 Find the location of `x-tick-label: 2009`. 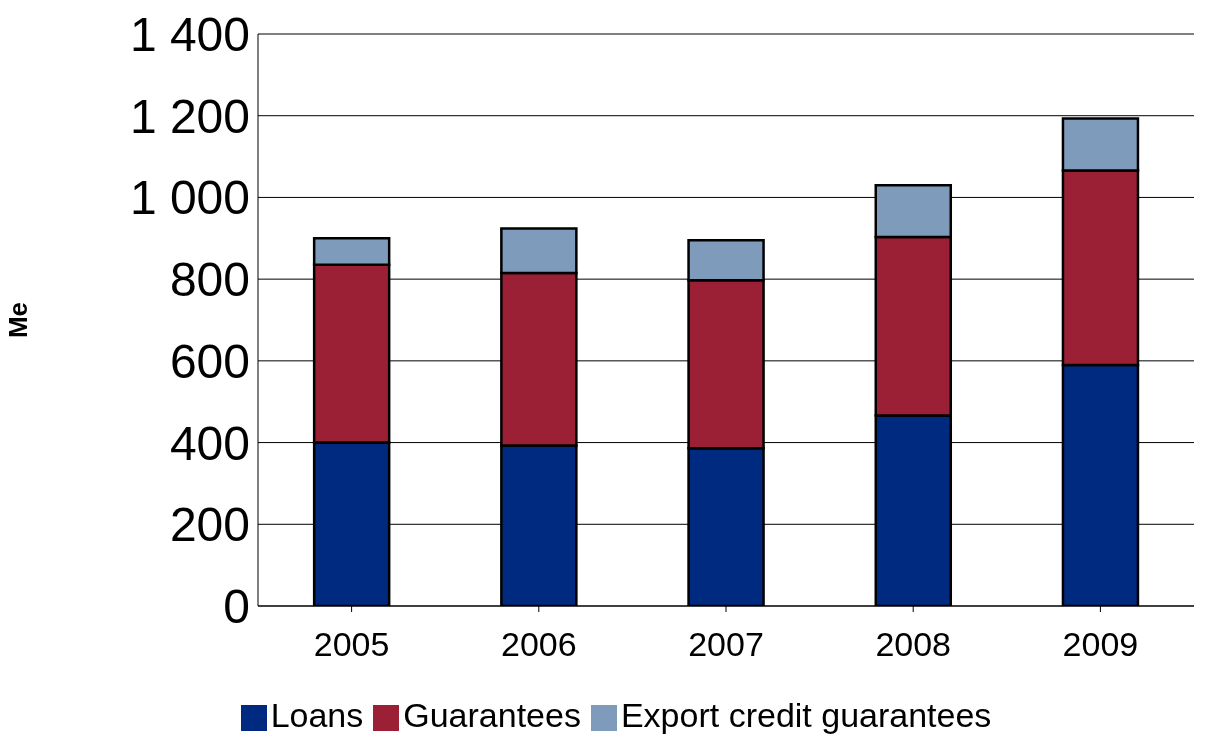

x-tick-label: 2009 is located at coordinates (1100, 644).